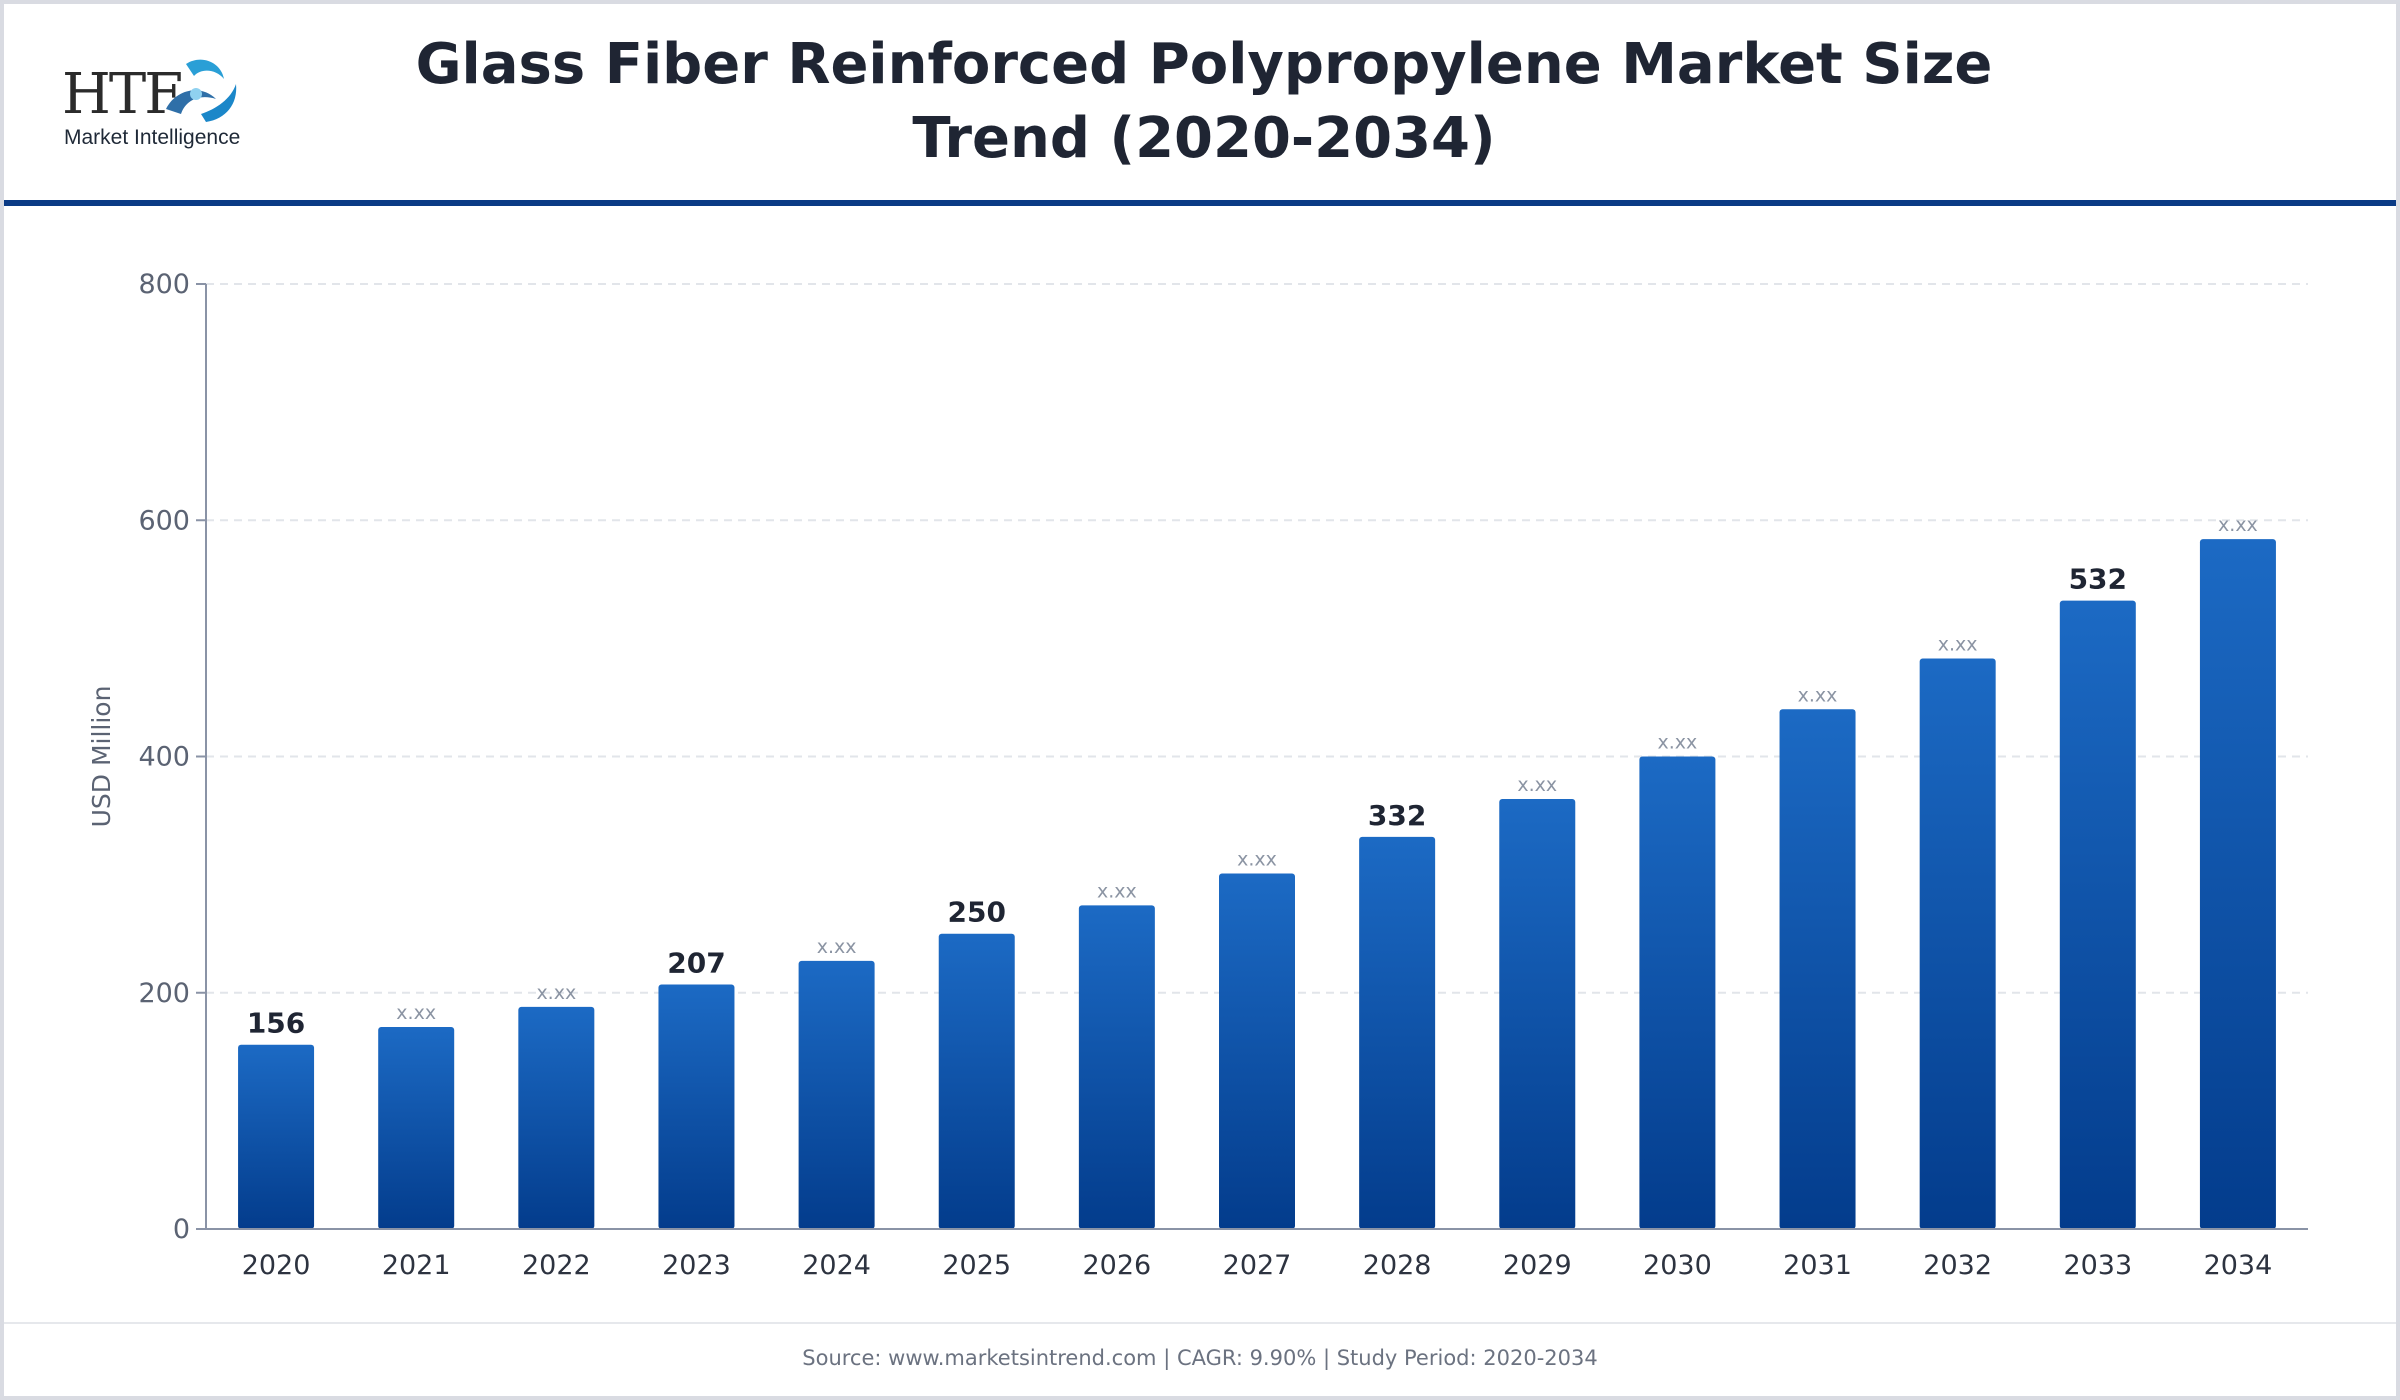  I want to click on swirl-logo-icon, so click(201, 90).